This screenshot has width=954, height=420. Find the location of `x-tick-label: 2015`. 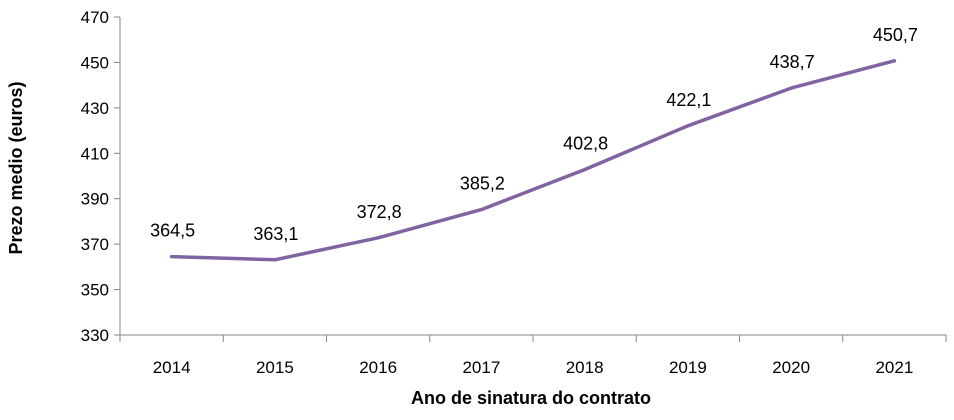

x-tick-label: 2015 is located at coordinates (275, 367).